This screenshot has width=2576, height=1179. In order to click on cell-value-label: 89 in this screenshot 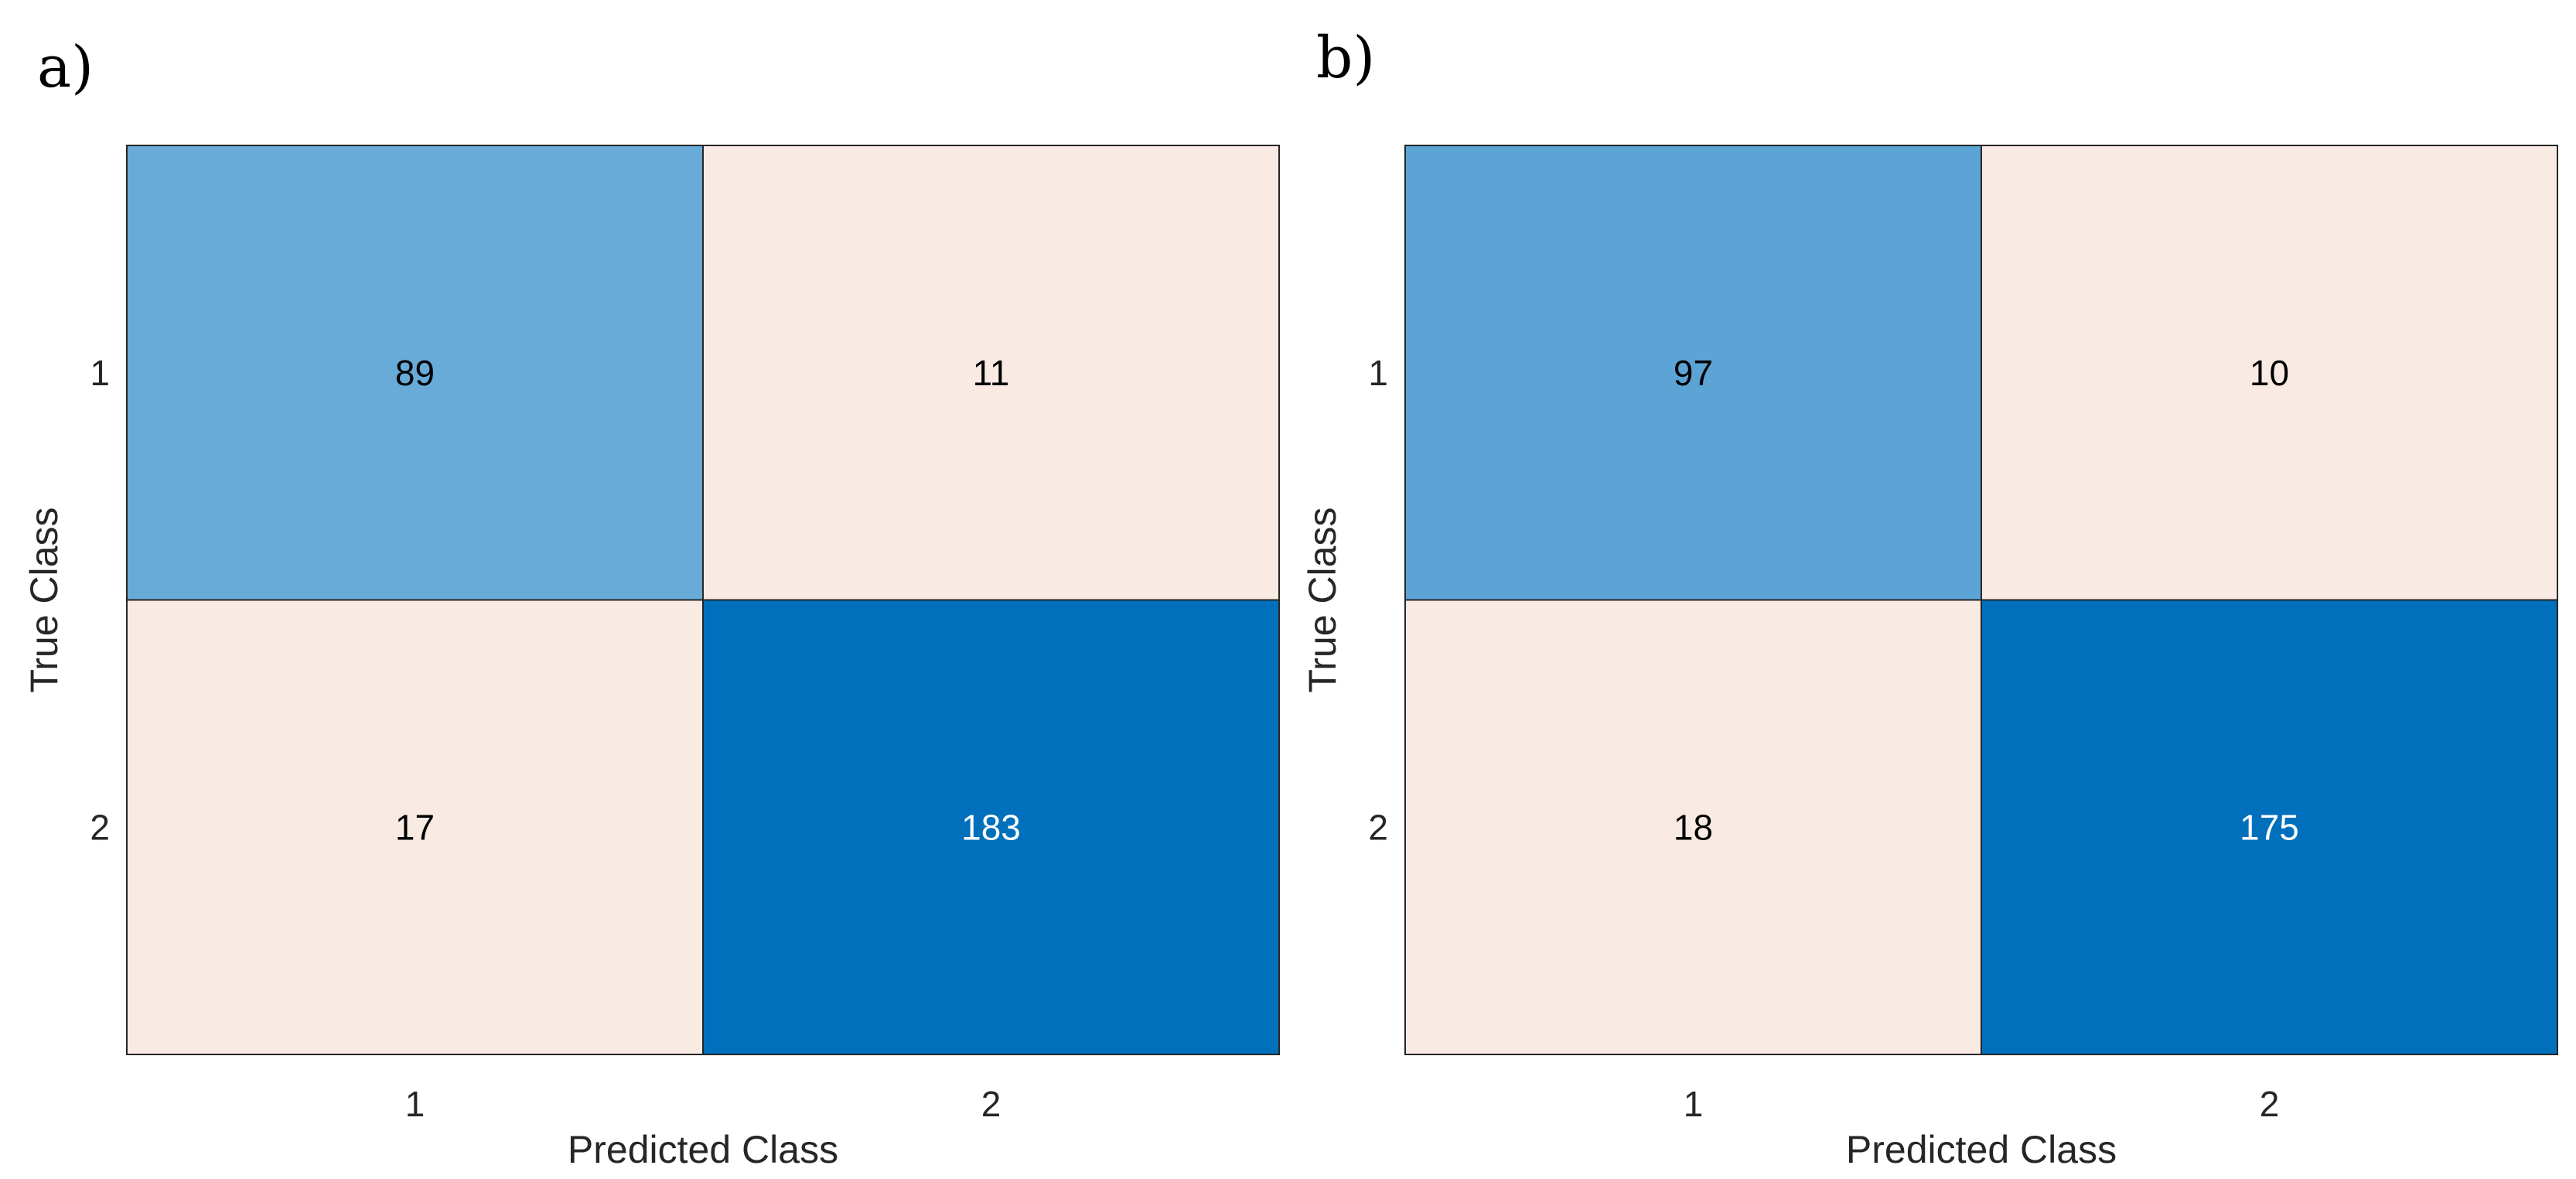, I will do `click(415, 373)`.